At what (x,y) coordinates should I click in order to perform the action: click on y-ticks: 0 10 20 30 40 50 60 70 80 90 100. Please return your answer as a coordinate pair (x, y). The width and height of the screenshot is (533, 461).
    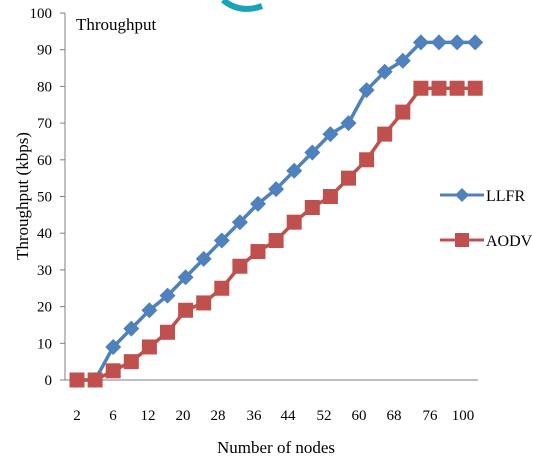
    Looking at the image, I should click on (47, 197).